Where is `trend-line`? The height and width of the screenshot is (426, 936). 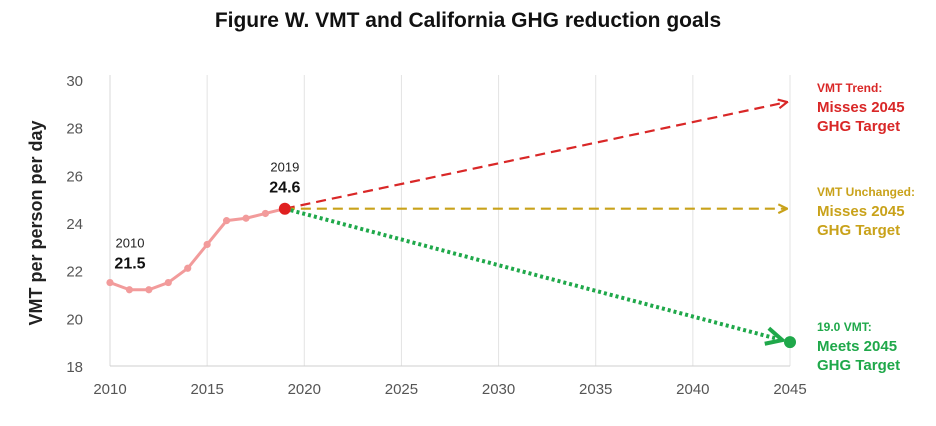 trend-line is located at coordinates (535, 156).